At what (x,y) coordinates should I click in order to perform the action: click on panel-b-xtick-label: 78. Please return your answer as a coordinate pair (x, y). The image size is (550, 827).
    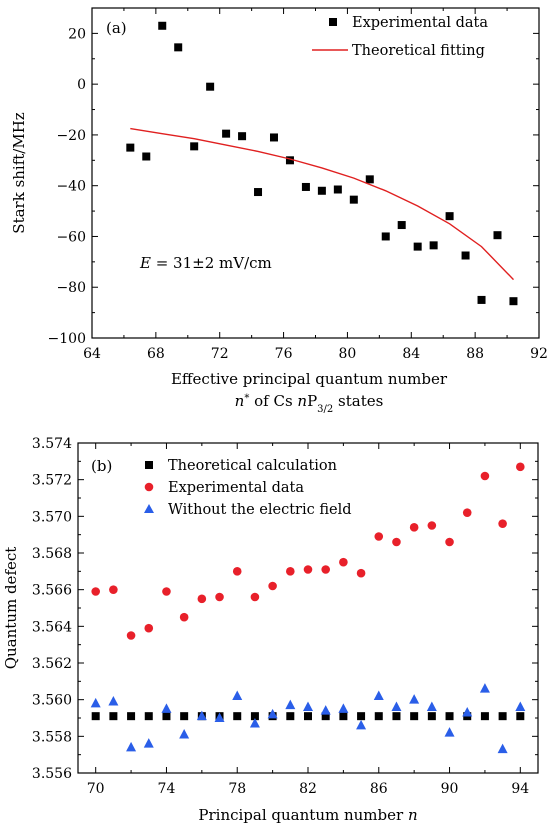
    Looking at the image, I should click on (237, 789).